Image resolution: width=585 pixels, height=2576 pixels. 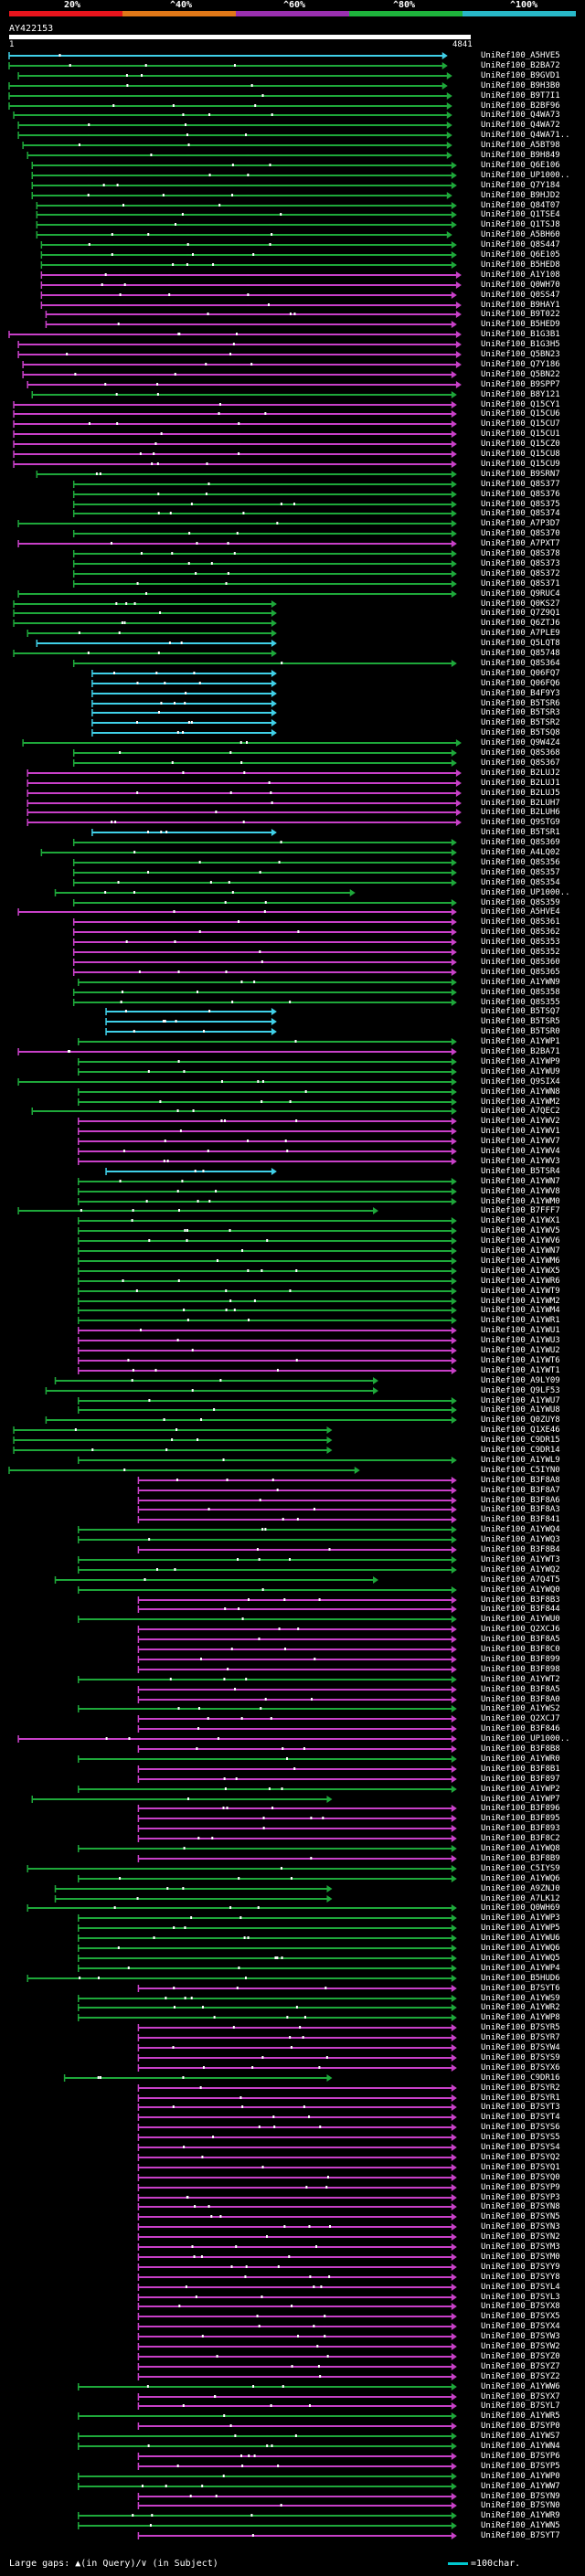 I want to click on hit-row: UniRef100_B5HED8, so click(x=293, y=265).